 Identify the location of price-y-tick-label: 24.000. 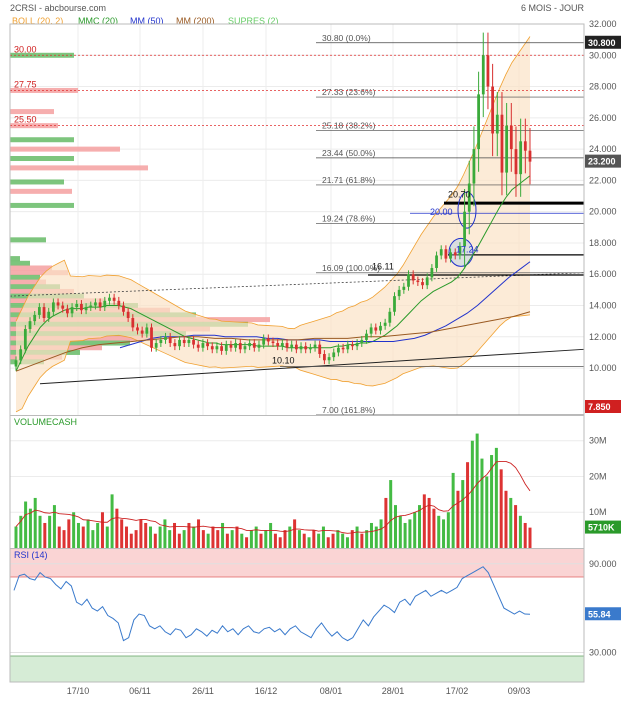
(603, 149).